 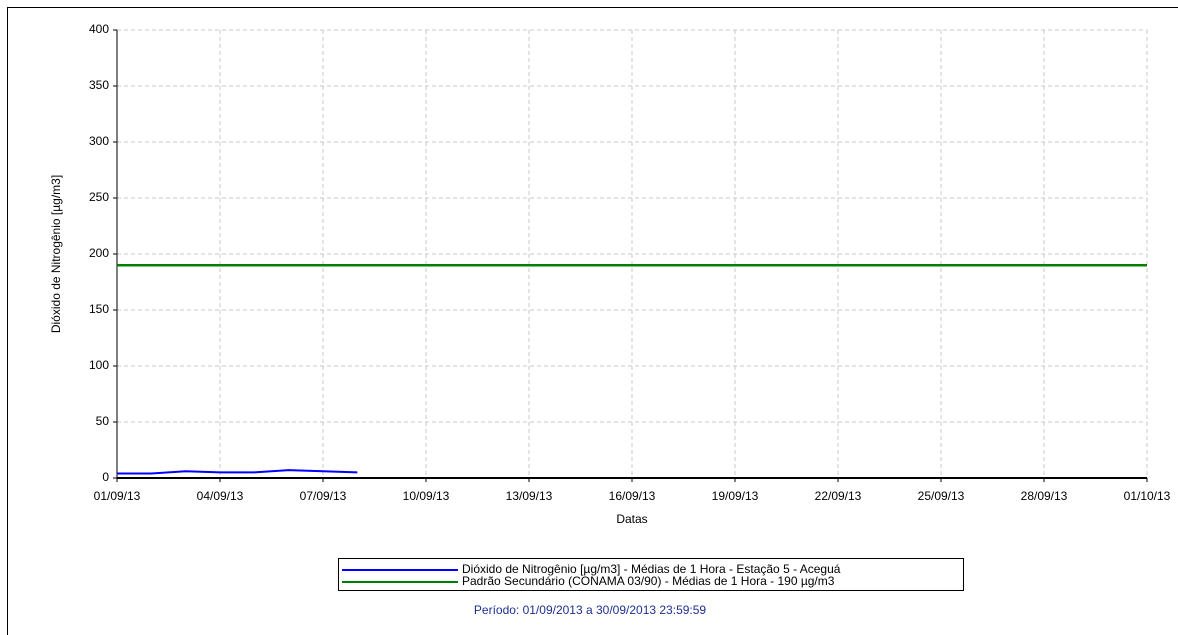 What do you see at coordinates (103, 421) in the screenshot?
I see `y-tick-label: 50` at bounding box center [103, 421].